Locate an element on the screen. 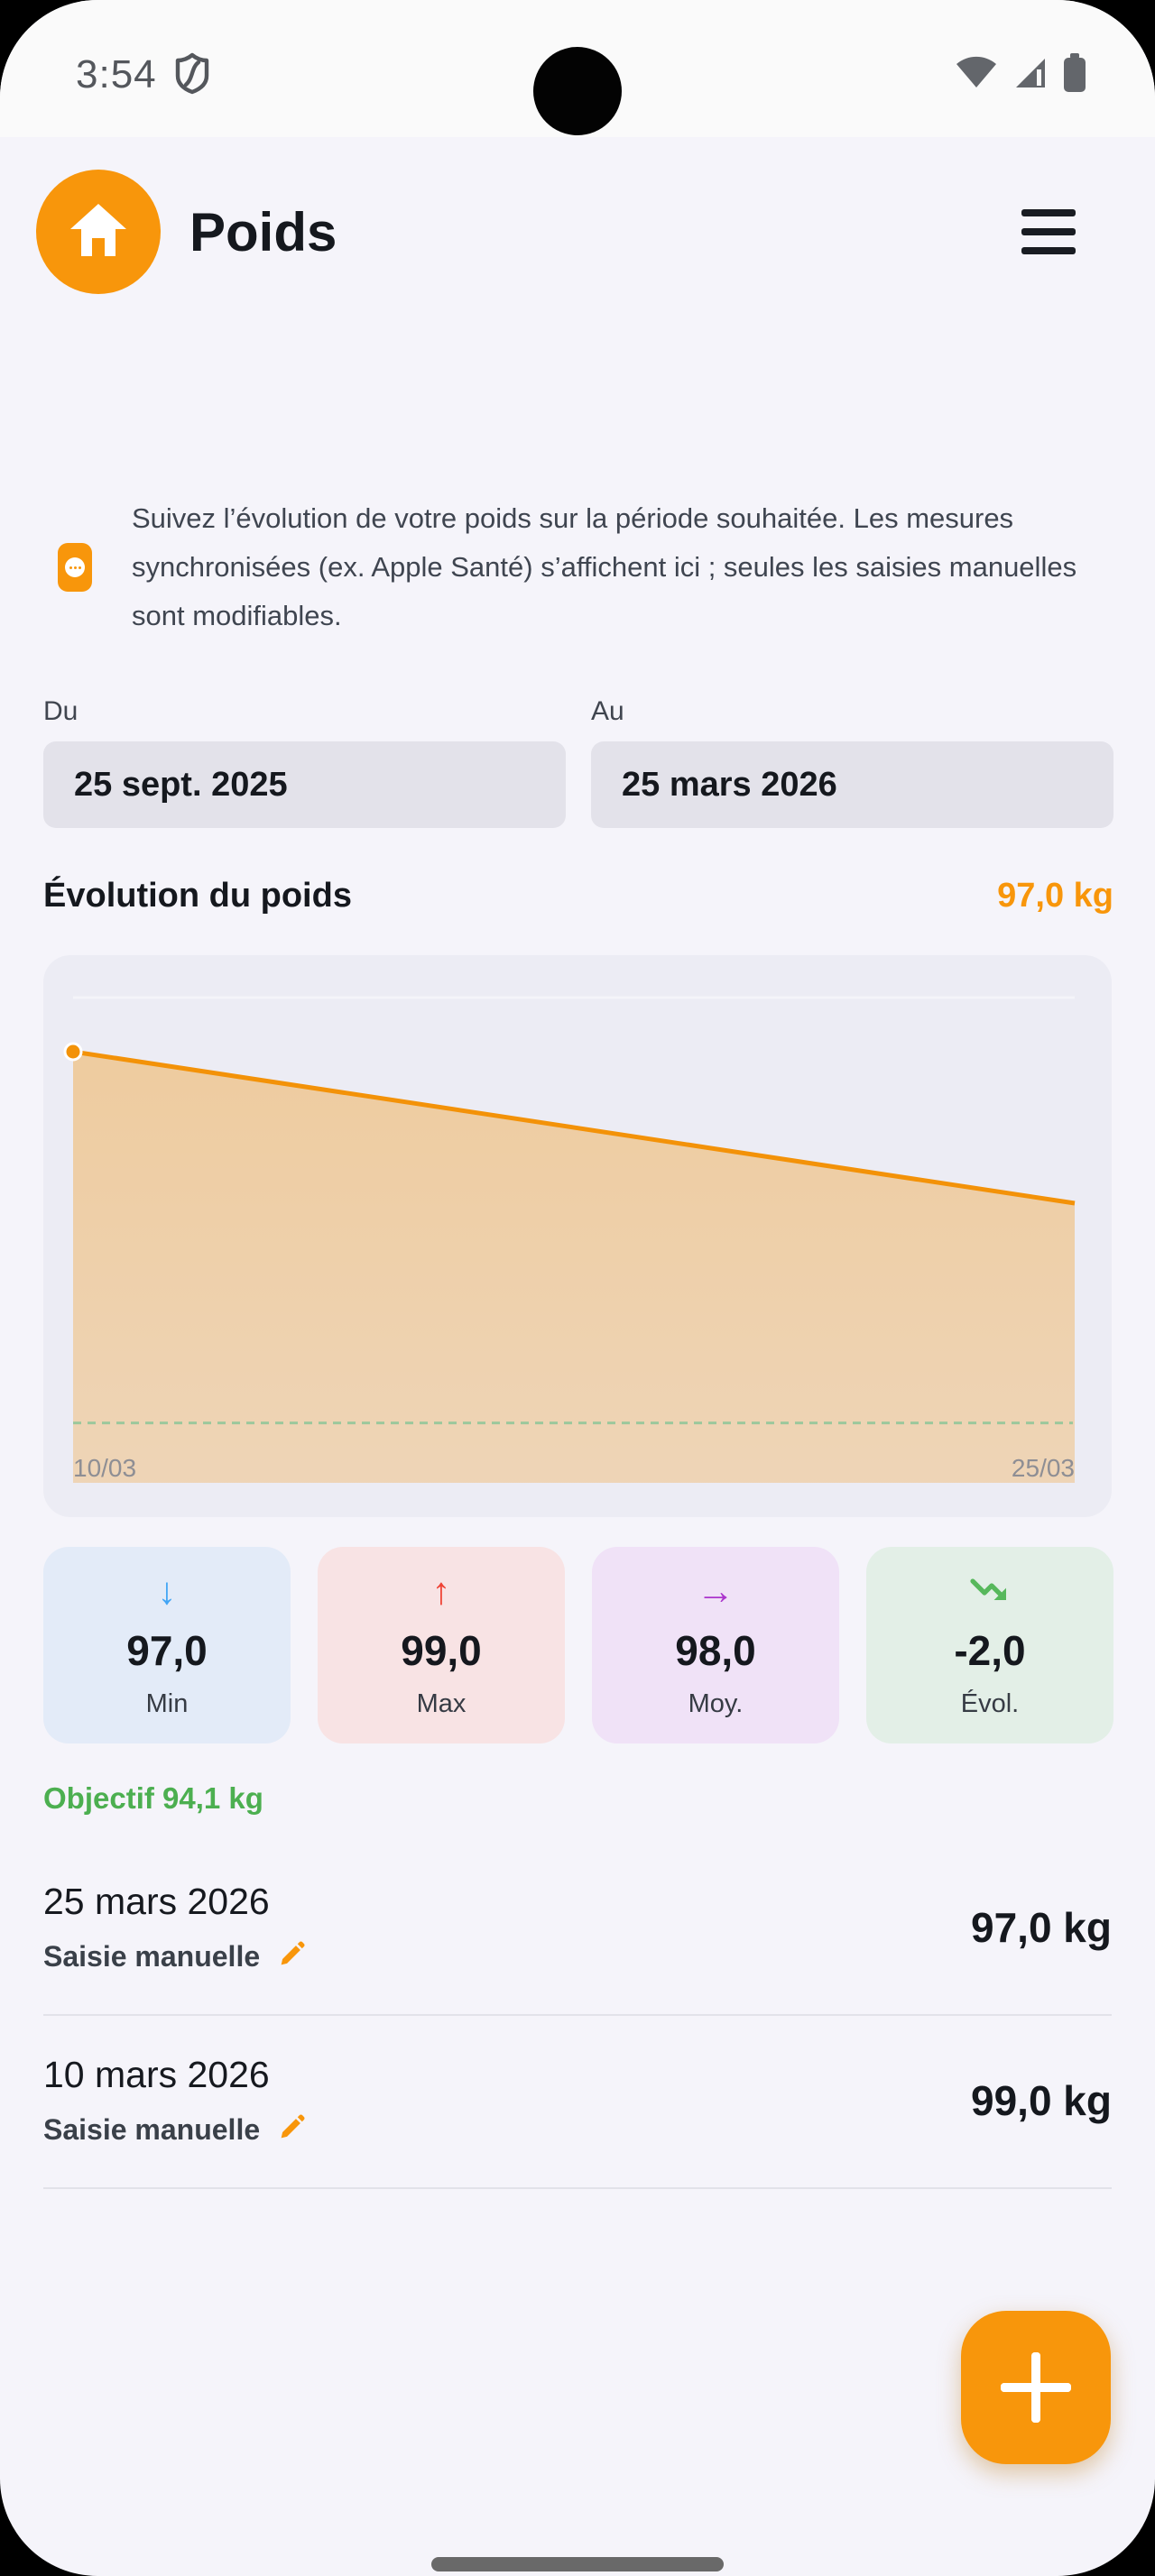 Image resolution: width=1155 pixels, height=2576 pixels. list-item: 25 mars 2026 Saisie manuelle 97,0 kg is located at coordinates (577, 1930).